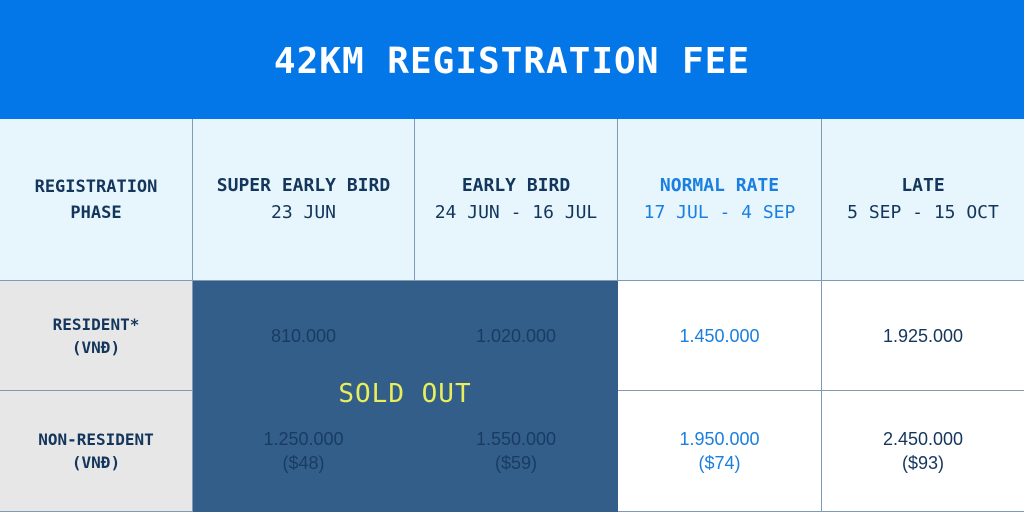  What do you see at coordinates (303, 463) in the screenshot?
I see `price-usd: ($48)` at bounding box center [303, 463].